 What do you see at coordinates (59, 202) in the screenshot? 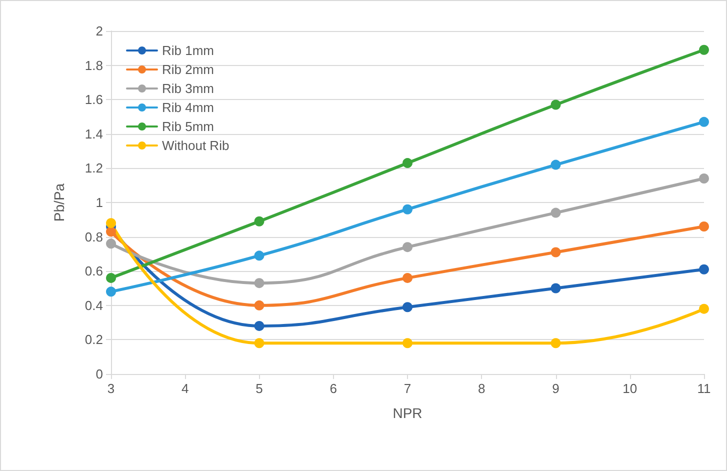
I see `y-axis-title: Pb/Pa` at bounding box center [59, 202].